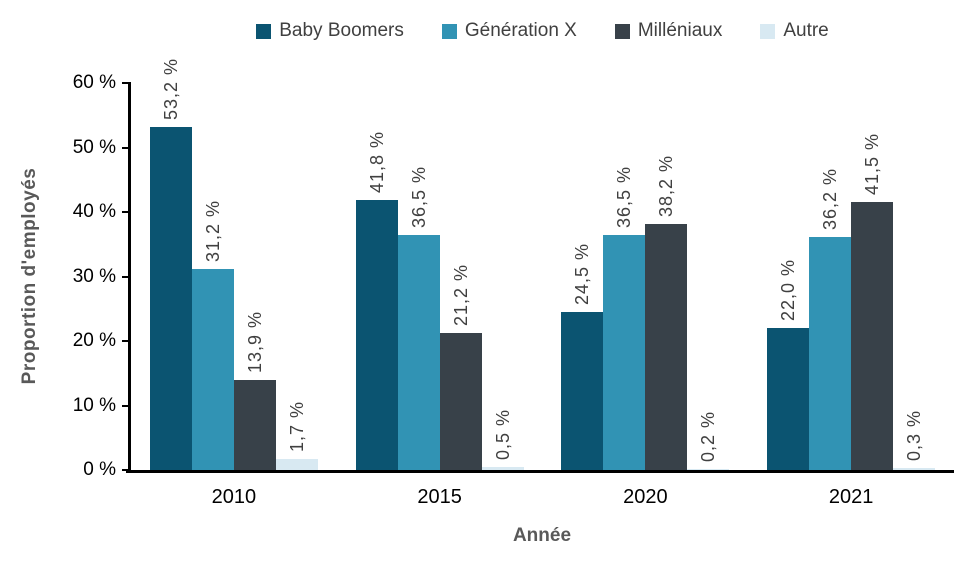 The height and width of the screenshot is (579, 977). What do you see at coordinates (296, 427) in the screenshot?
I see `bar-value-label: 1,7 %` at bounding box center [296, 427].